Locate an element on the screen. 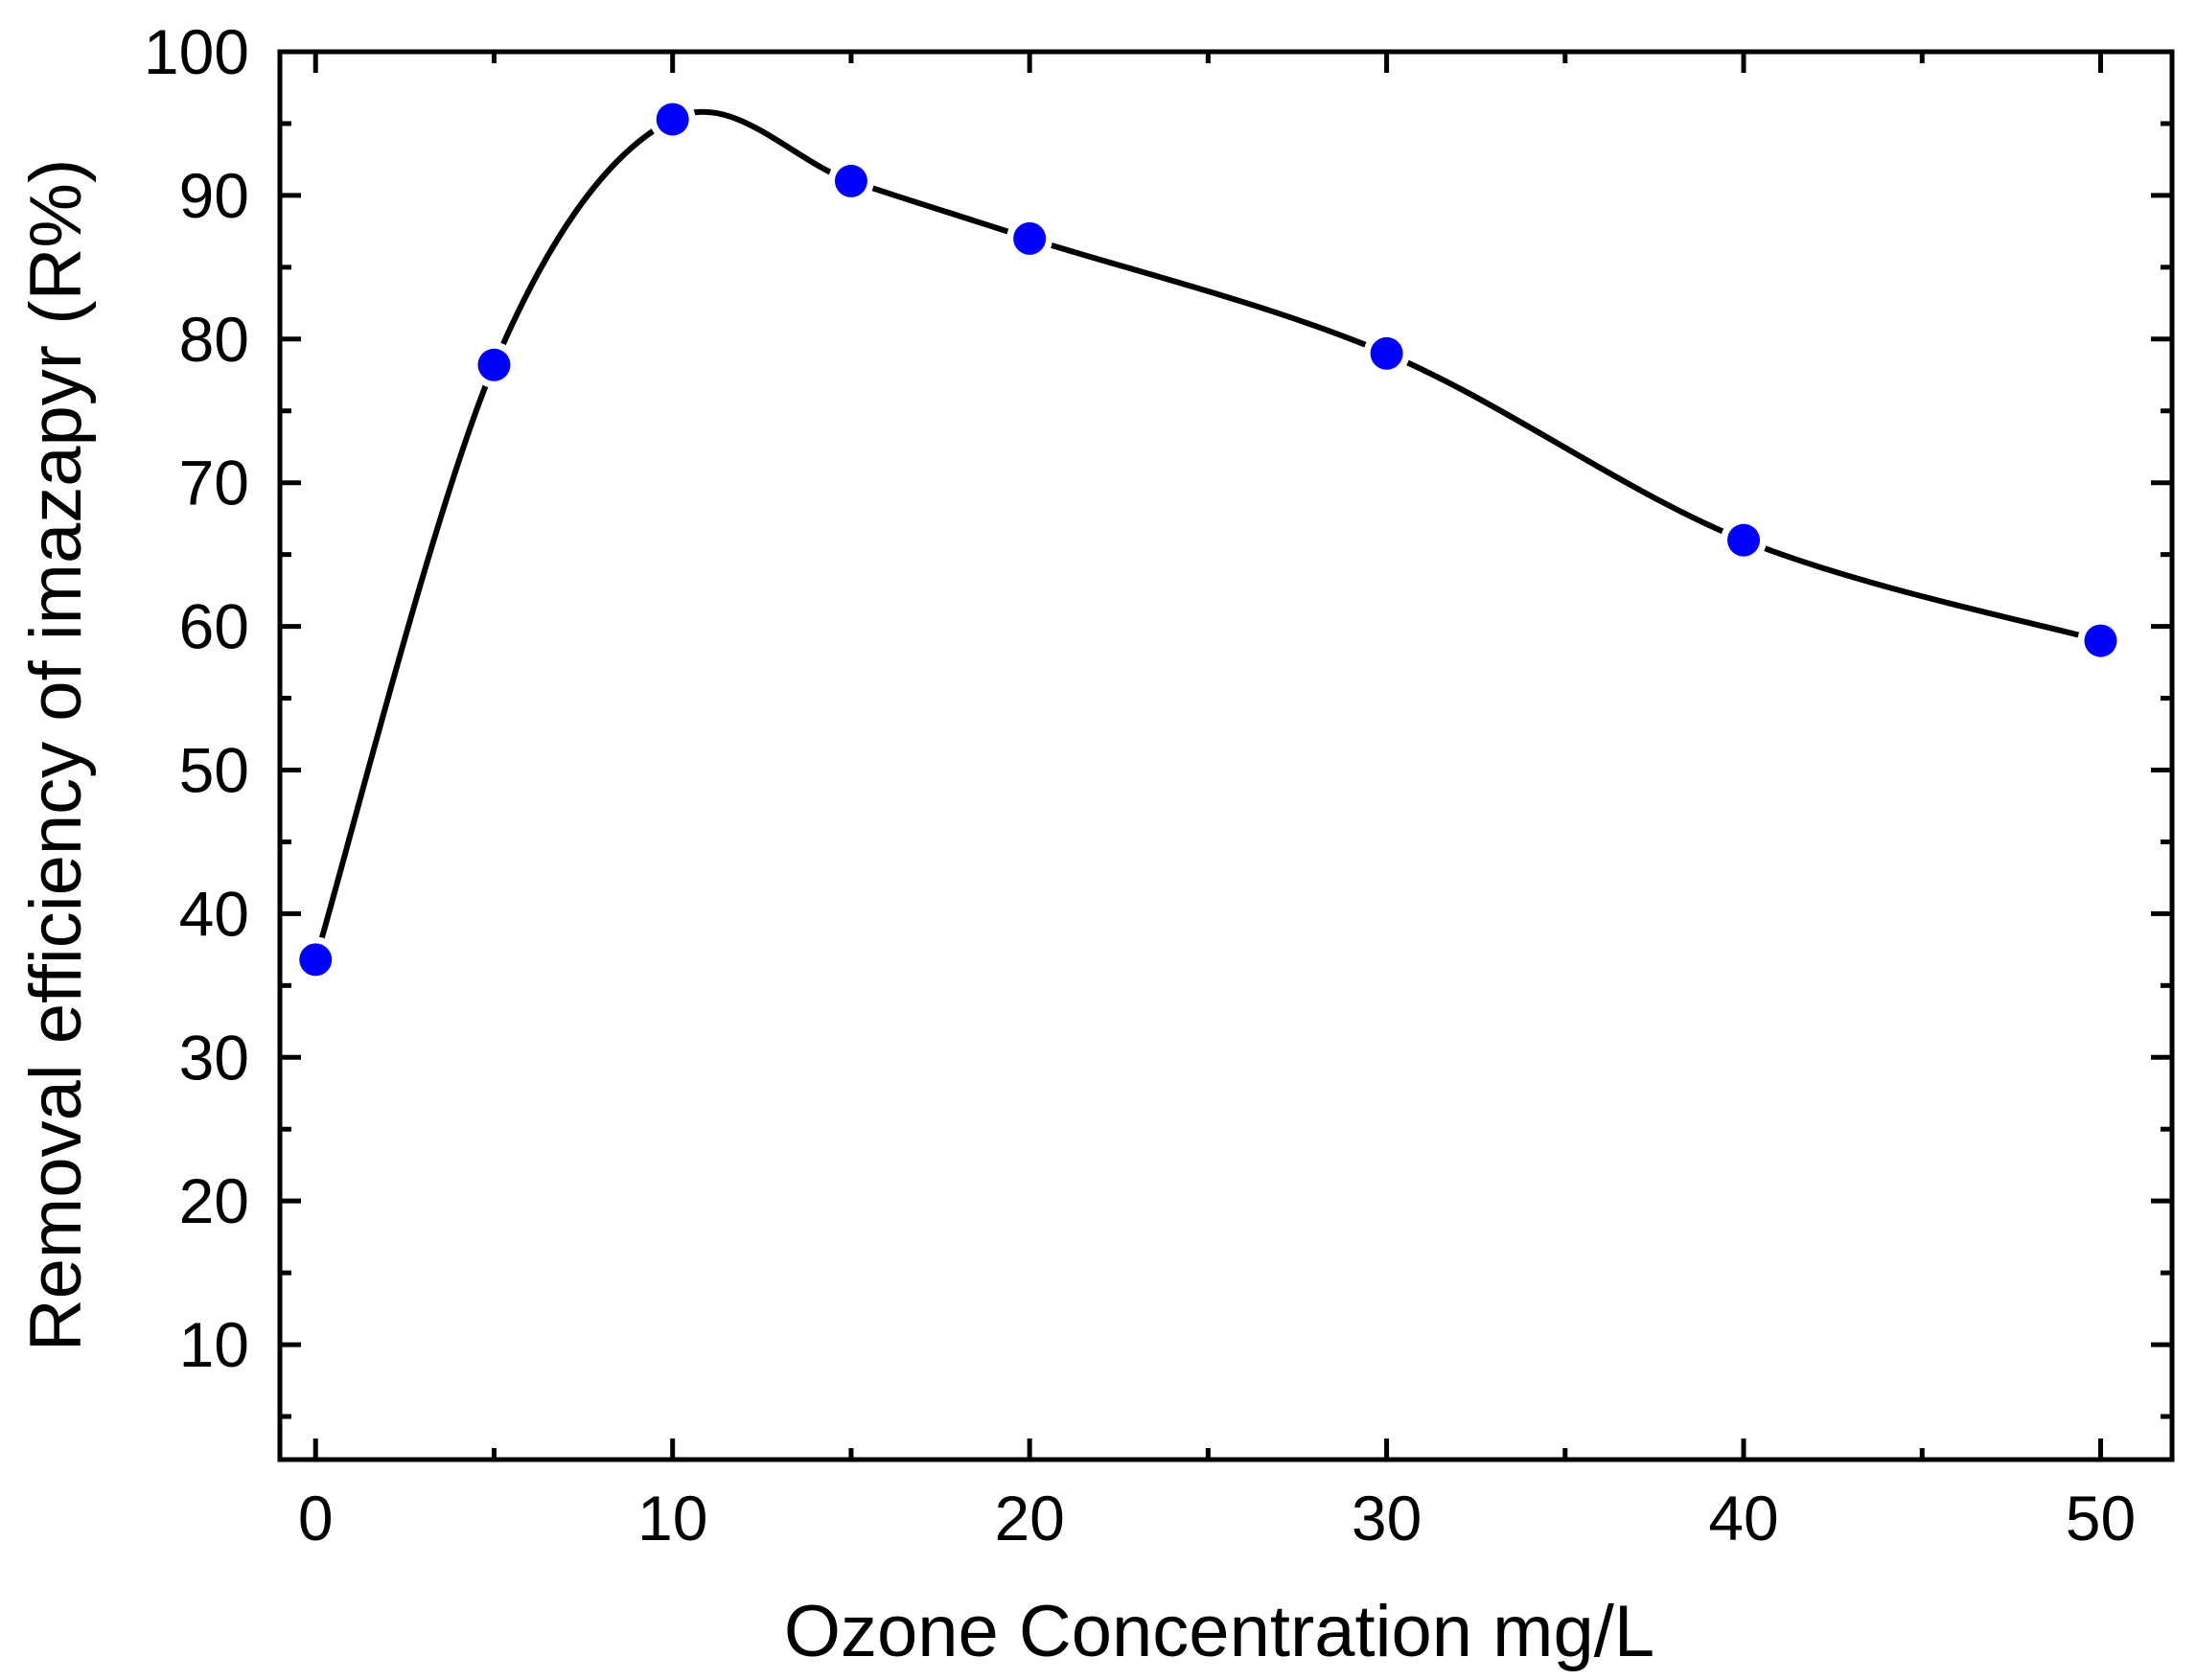  x-tick-label: 50 is located at coordinates (2101, 1518).